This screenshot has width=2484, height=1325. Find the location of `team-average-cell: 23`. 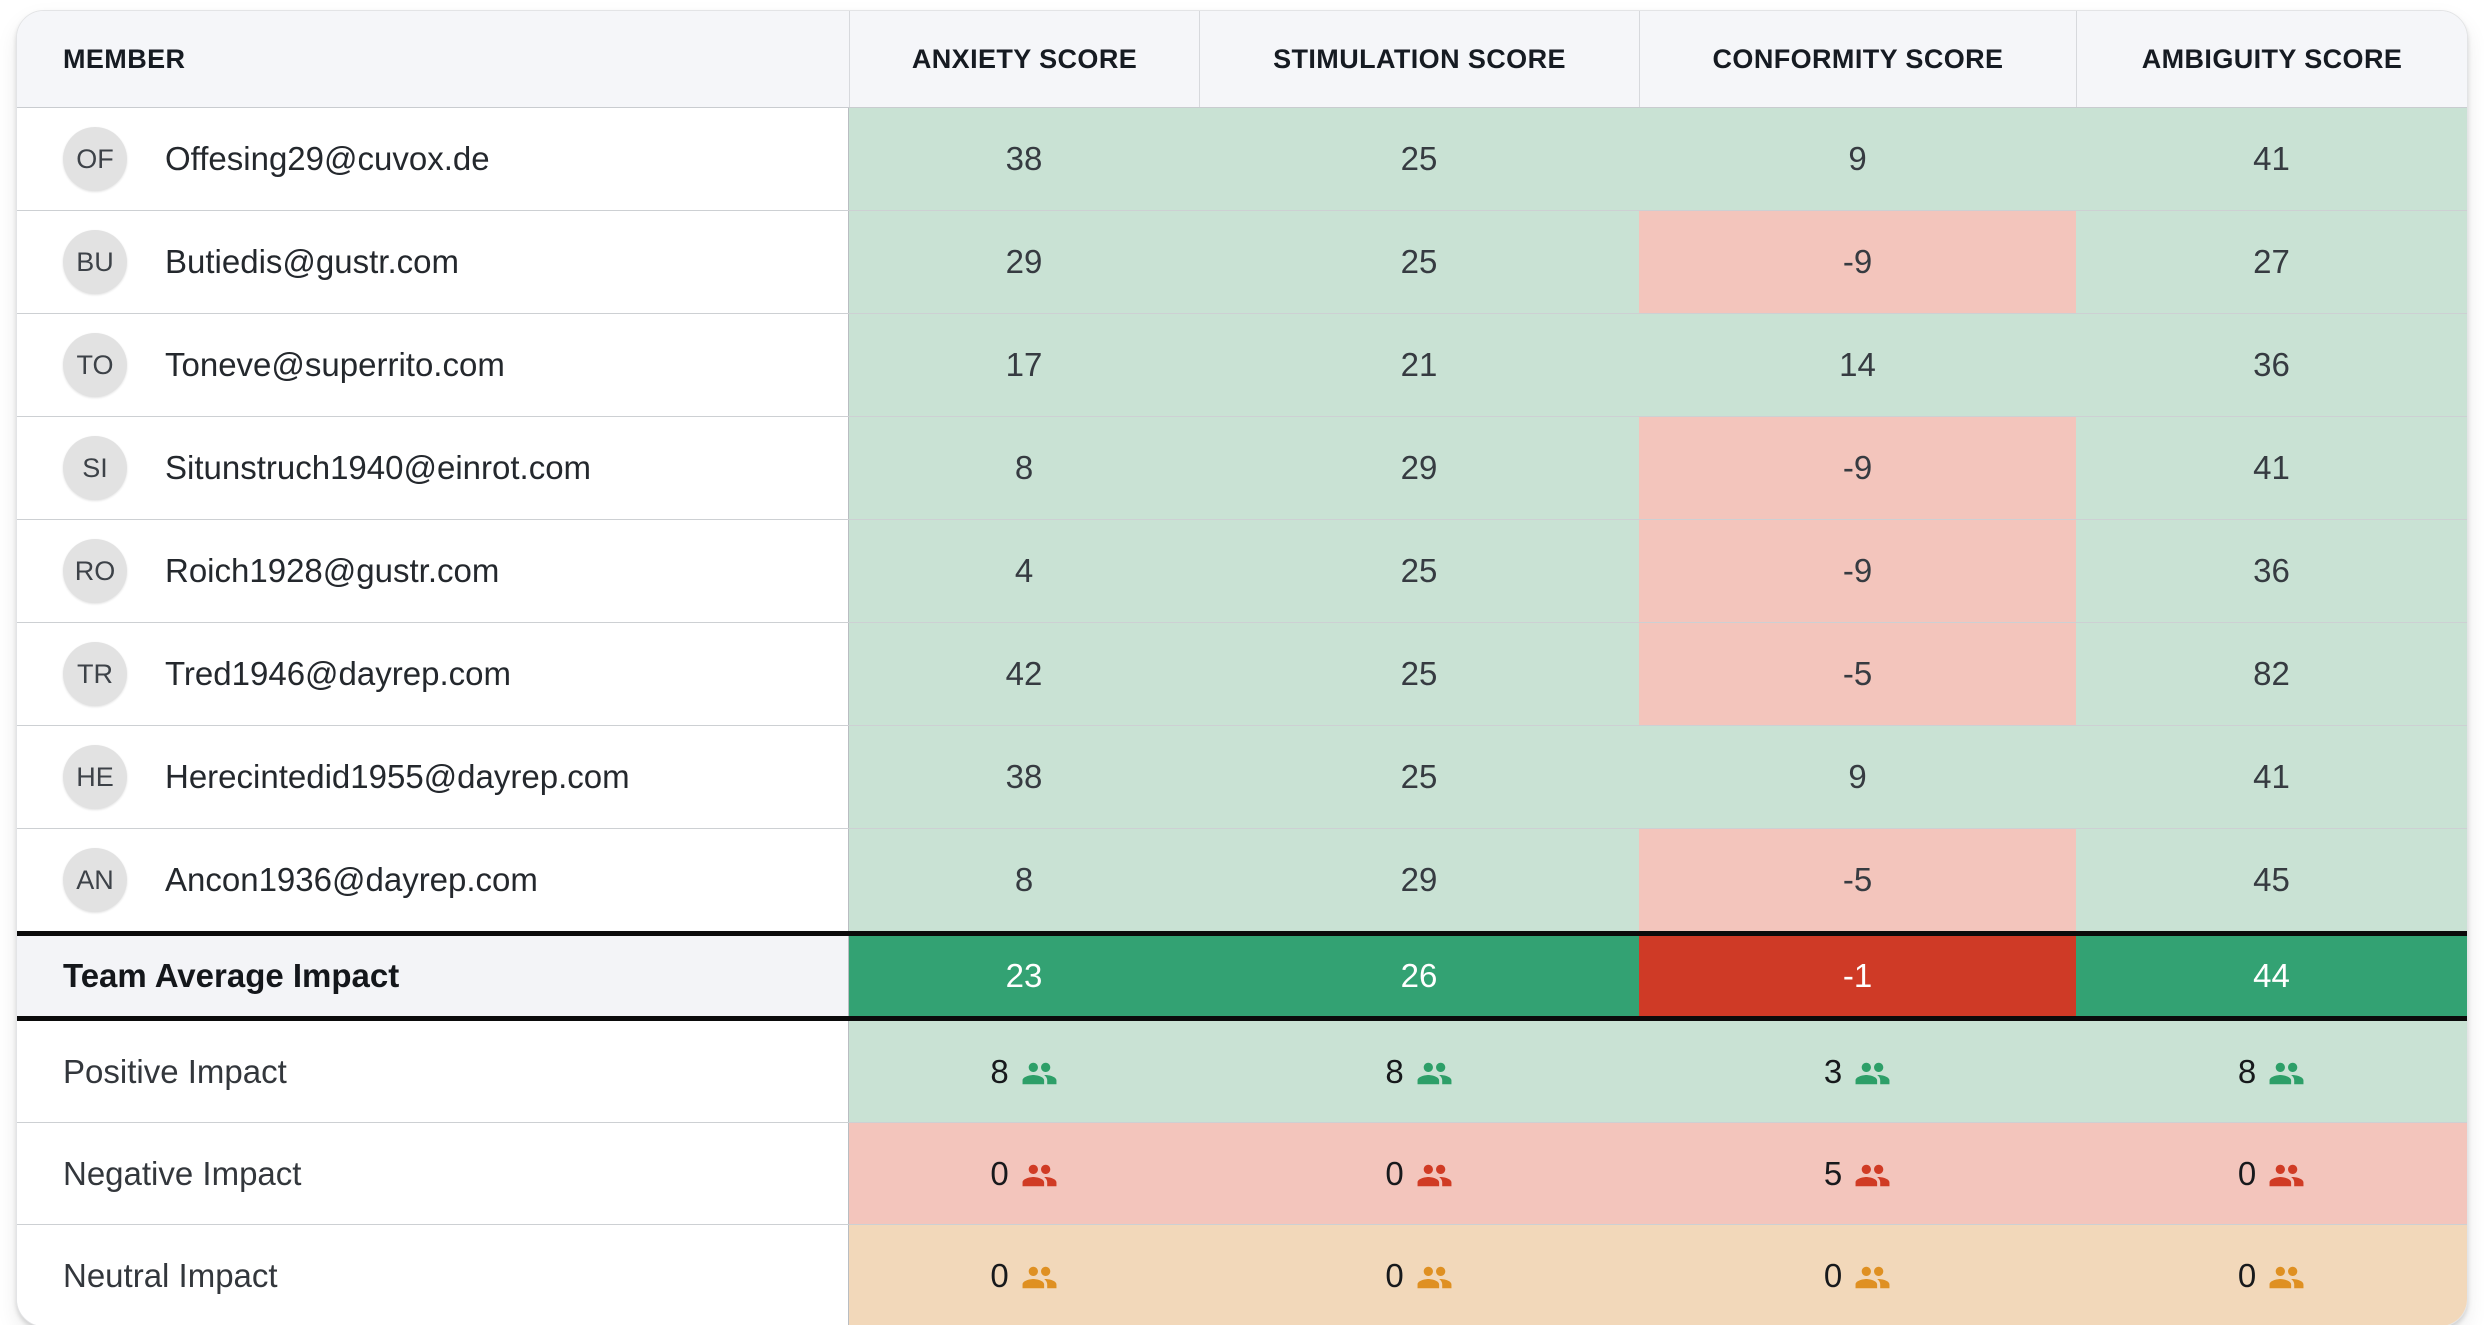

team-average-cell: 23 is located at coordinates (1024, 976).